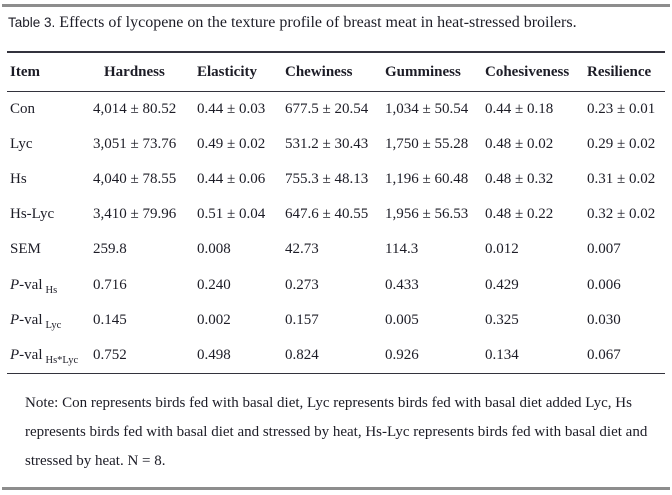 Image resolution: width=672 pixels, height=495 pixels. What do you see at coordinates (502, 249) in the screenshot?
I see `cell-cohesiveness: 0.012` at bounding box center [502, 249].